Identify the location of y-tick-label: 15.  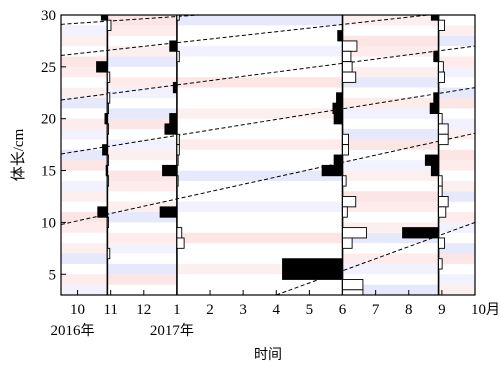
(48, 172).